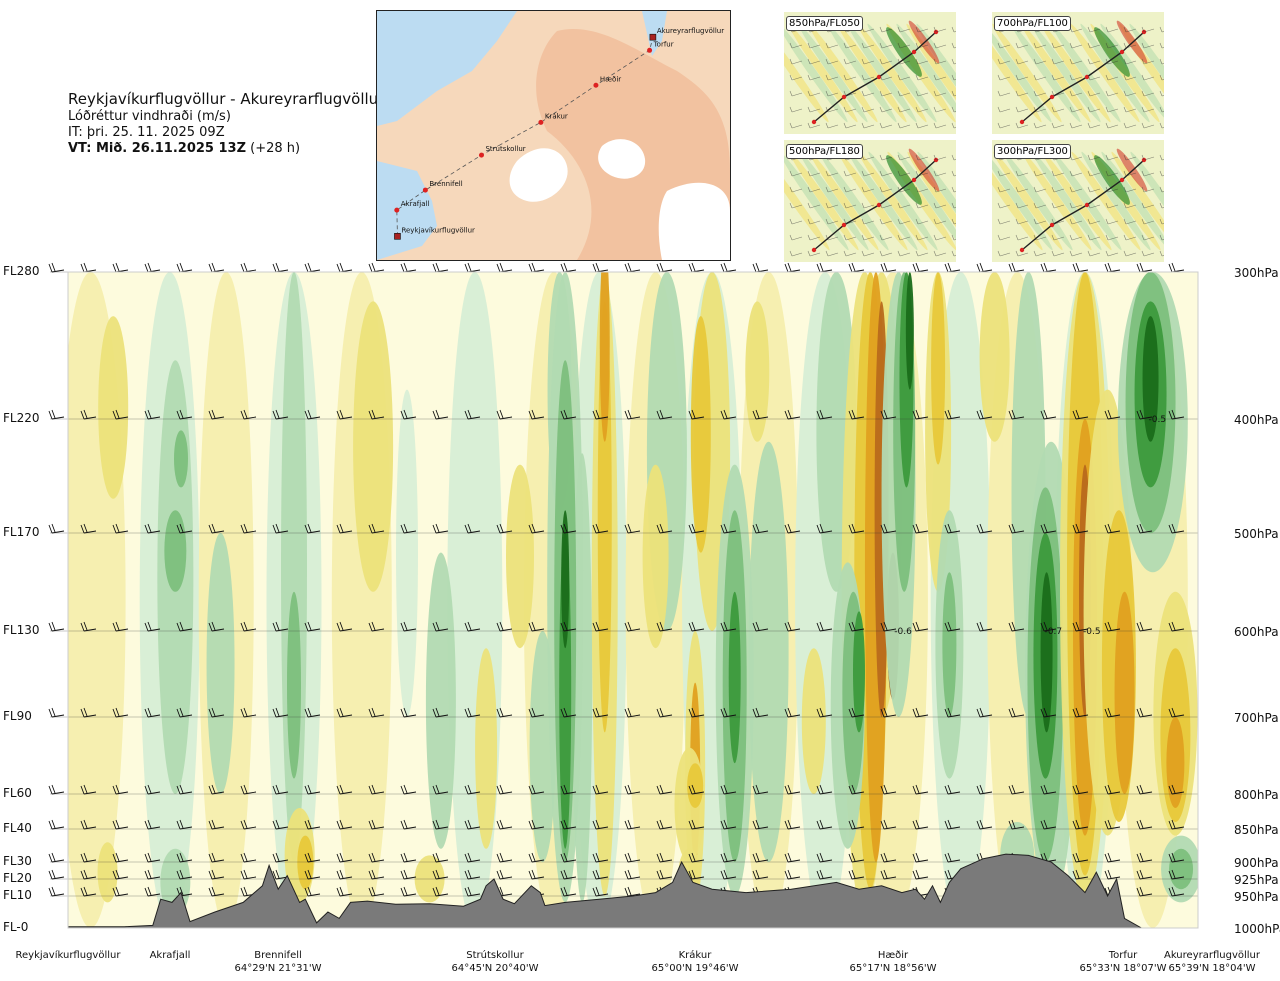  What do you see at coordinates (695, 955) in the screenshot?
I see `place-name: Krákur` at bounding box center [695, 955].